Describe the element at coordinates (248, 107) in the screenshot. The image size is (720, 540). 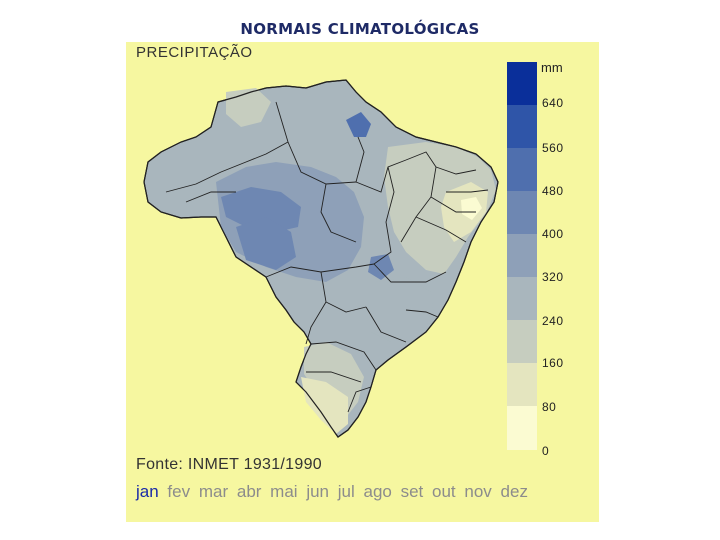
I see `region-160-roraima` at that location.